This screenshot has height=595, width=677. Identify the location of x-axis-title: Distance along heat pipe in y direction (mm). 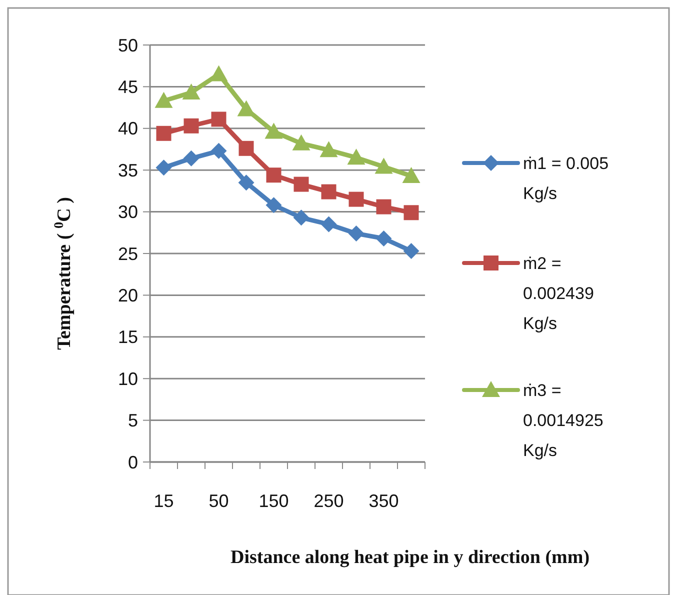
(410, 557).